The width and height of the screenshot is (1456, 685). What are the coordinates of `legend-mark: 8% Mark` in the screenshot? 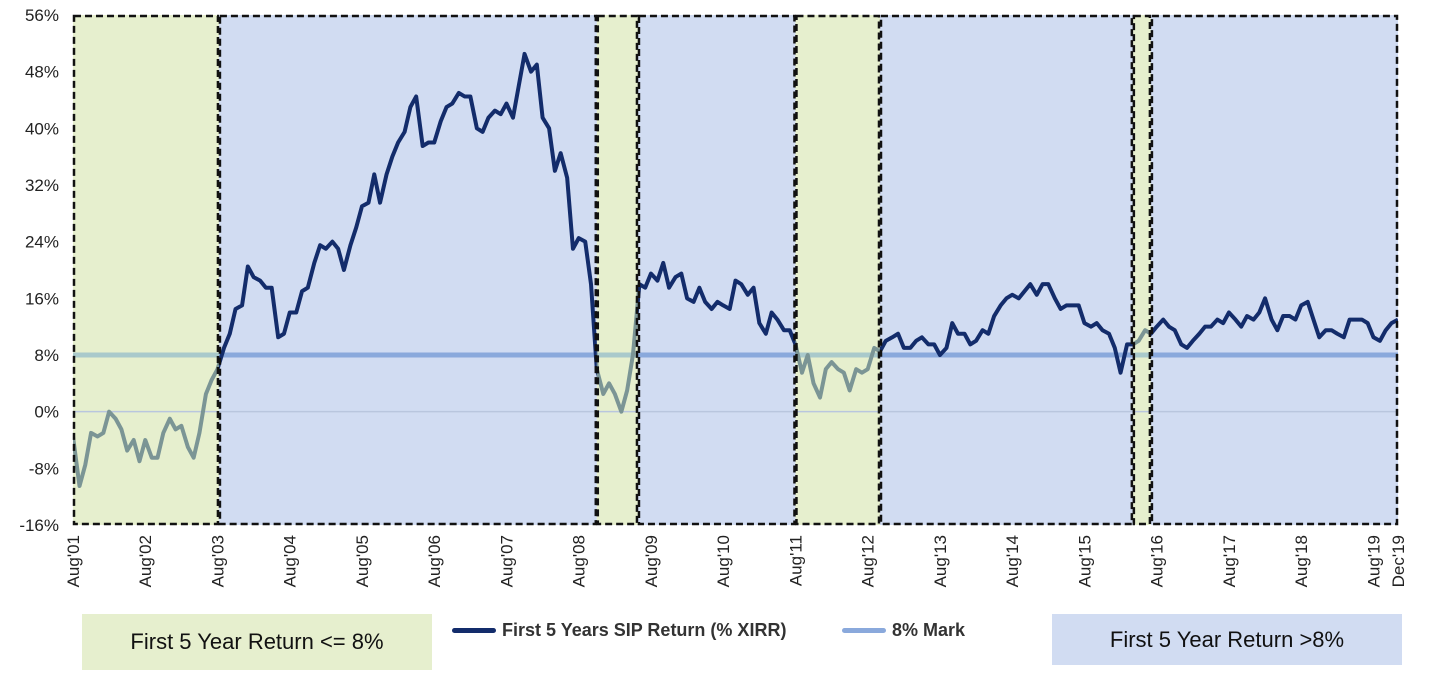 It's located at (903, 630).